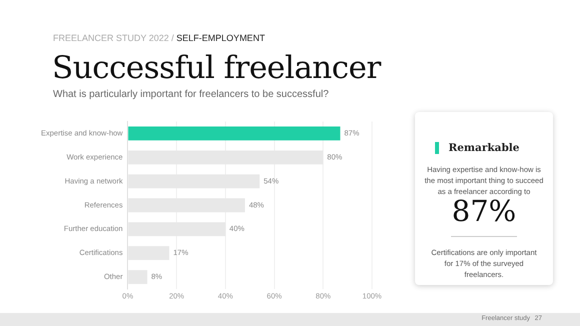 Image resolution: width=580 pixels, height=326 pixels. Describe the element at coordinates (484, 148) in the screenshot. I see `text: Remarkable` at that location.